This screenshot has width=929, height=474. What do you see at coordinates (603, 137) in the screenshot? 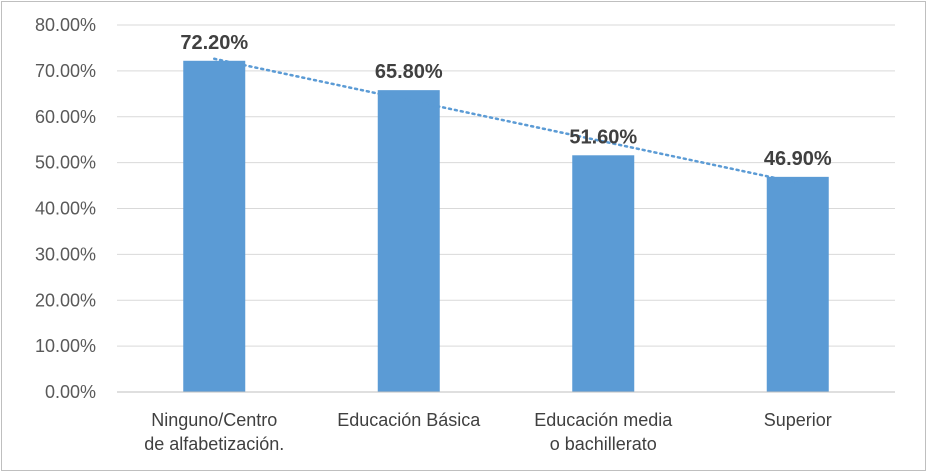
I see `data-label: 51.60%` at bounding box center [603, 137].